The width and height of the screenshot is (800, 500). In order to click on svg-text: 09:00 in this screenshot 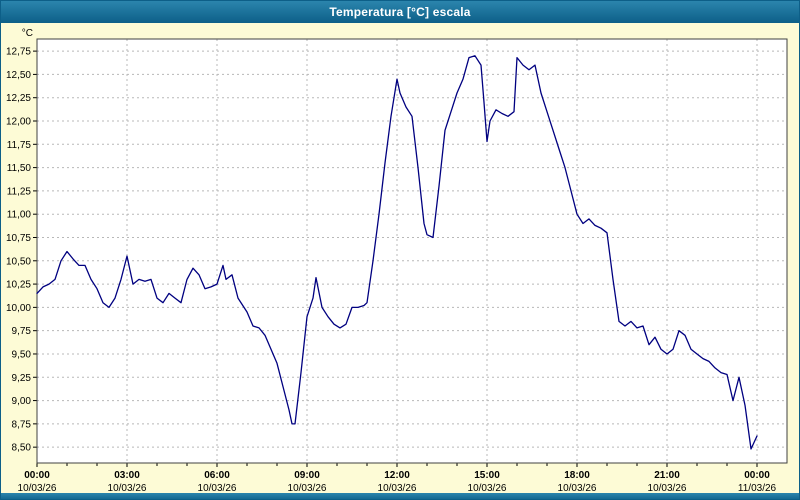, I will do `click(307, 475)`.